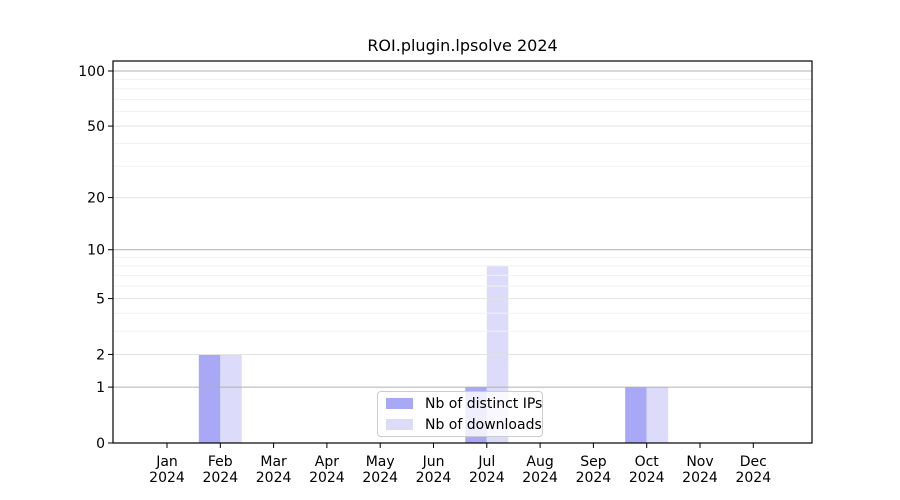 This screenshot has width=900, height=500. What do you see at coordinates (100, 355) in the screenshot?
I see `y-tick-label: 2` at bounding box center [100, 355].